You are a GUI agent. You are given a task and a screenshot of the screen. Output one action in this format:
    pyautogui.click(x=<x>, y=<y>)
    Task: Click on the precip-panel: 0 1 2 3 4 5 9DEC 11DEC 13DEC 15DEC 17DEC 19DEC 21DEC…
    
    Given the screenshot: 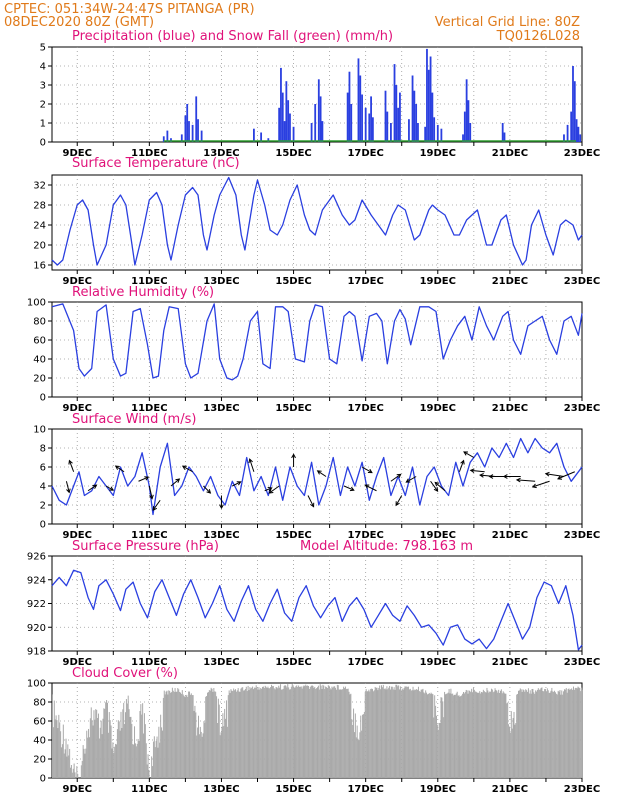 What is the action you would take?
    pyautogui.click(x=320, y=101)
    